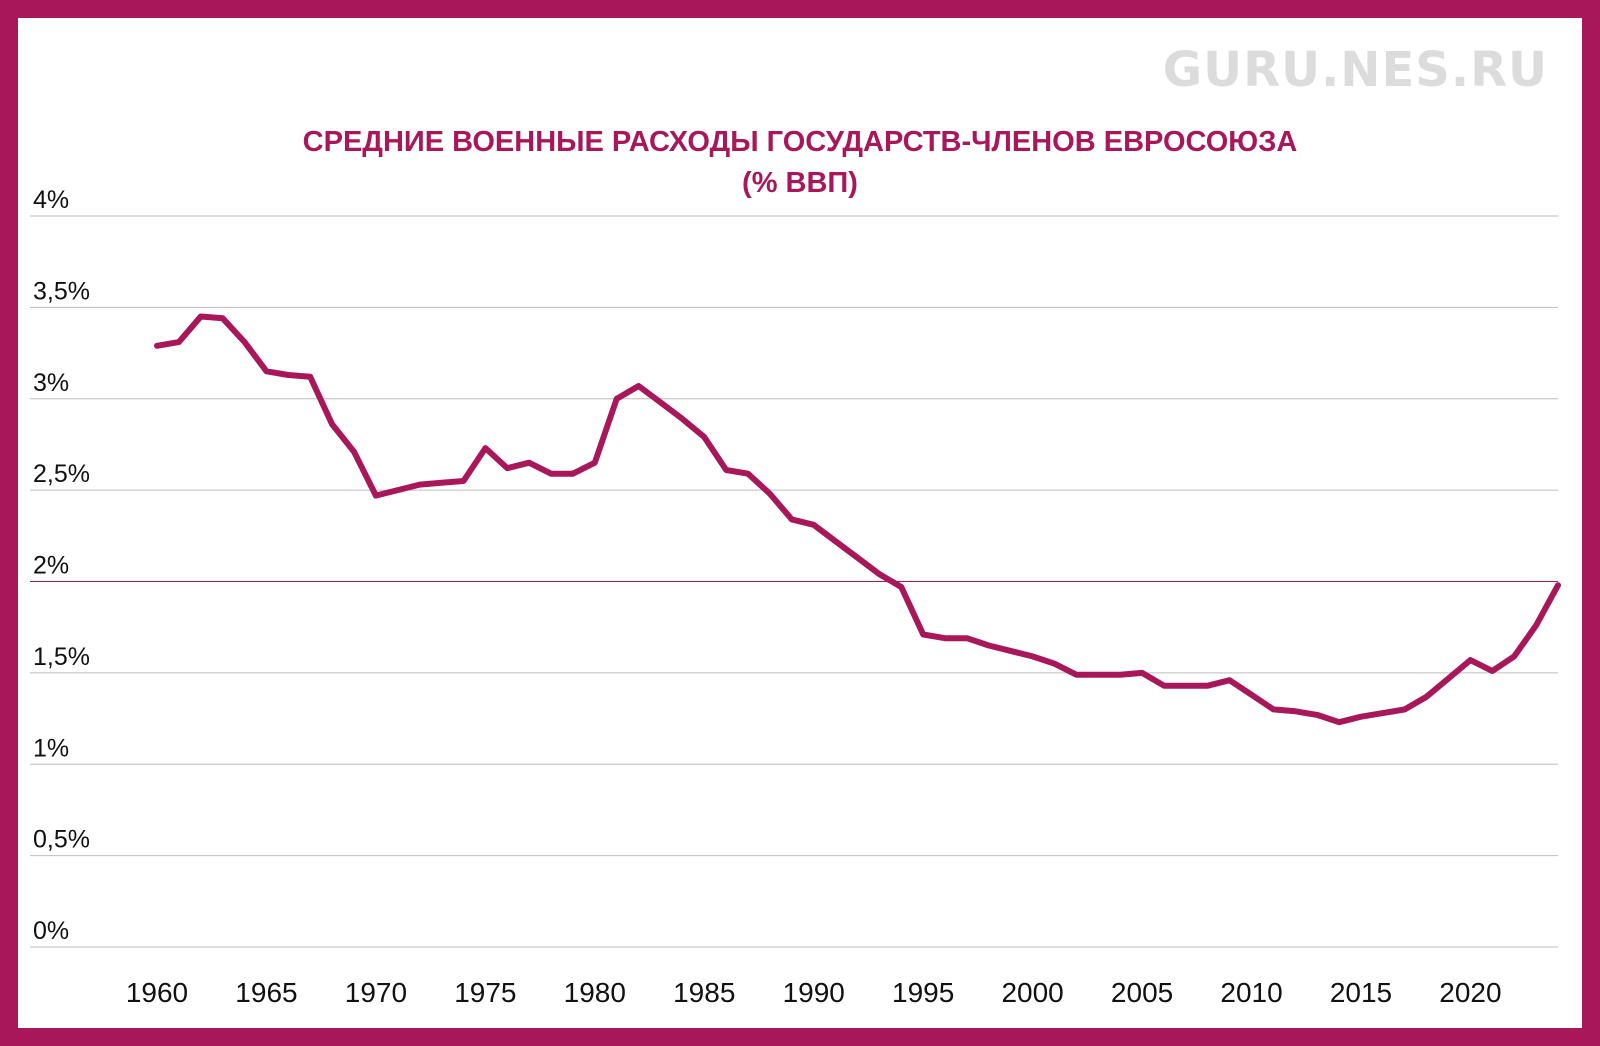  I want to click on x-tick-label: 2015, so click(1361, 992).